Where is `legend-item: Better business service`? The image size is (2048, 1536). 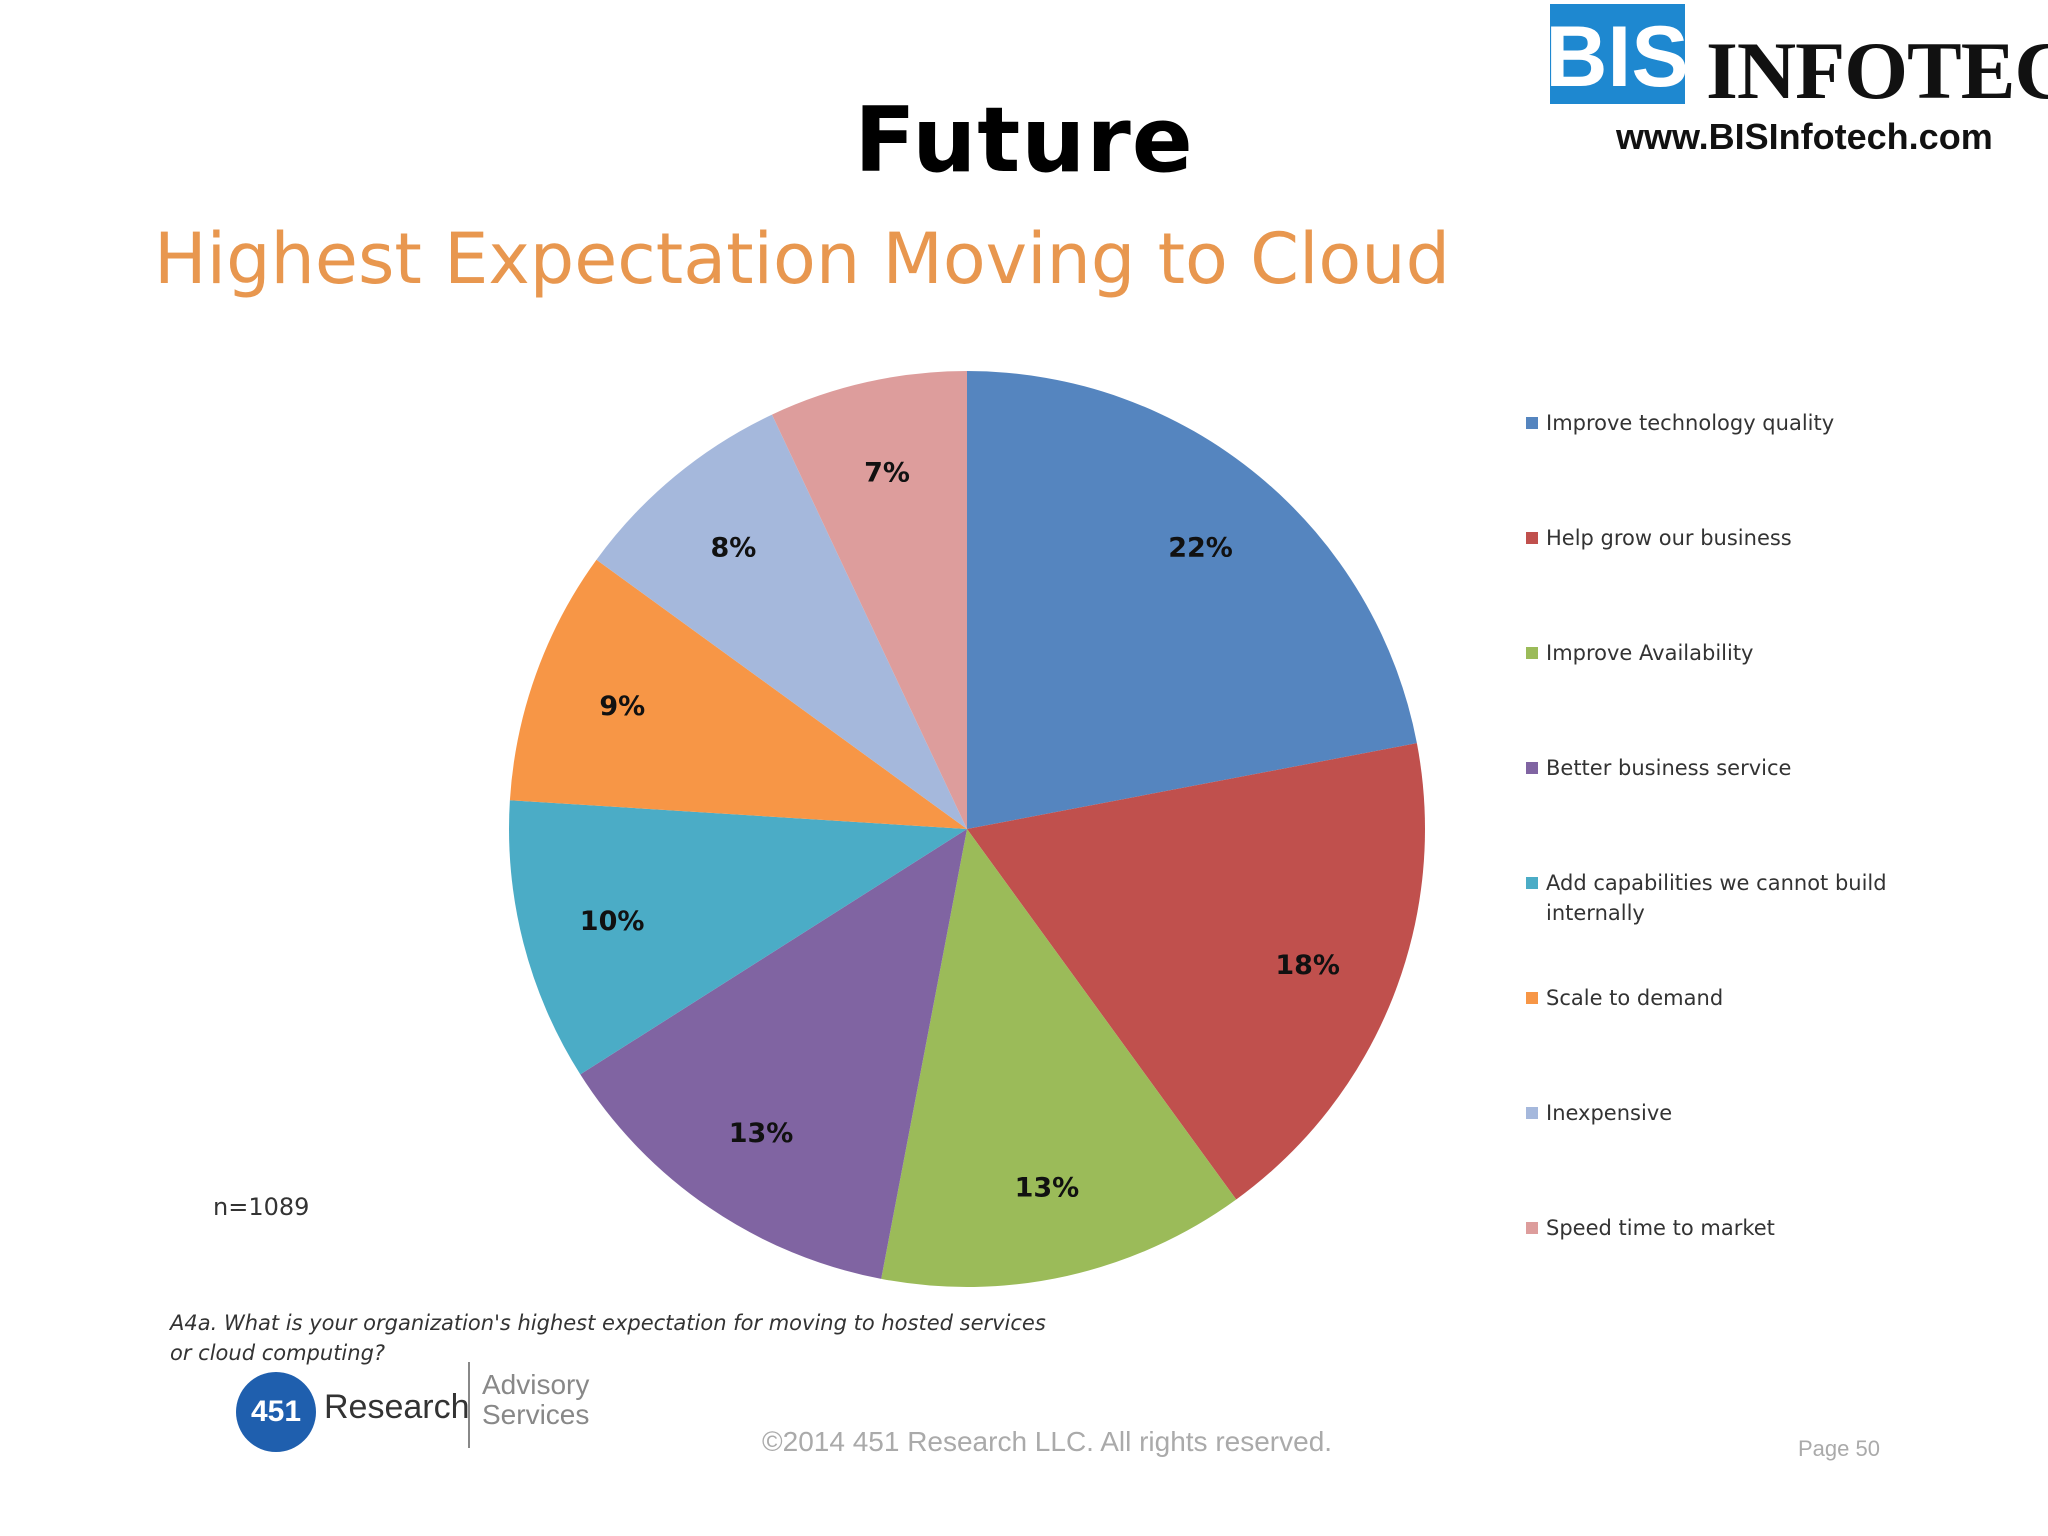
legend-item: Better business service is located at coordinates (1751, 768).